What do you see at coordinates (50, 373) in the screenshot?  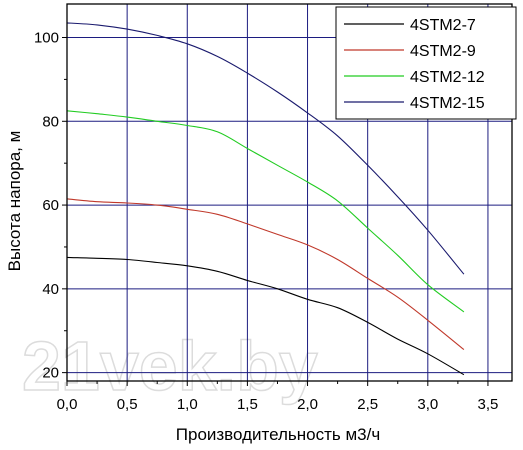 I see `y-tick-label: 20` at bounding box center [50, 373].